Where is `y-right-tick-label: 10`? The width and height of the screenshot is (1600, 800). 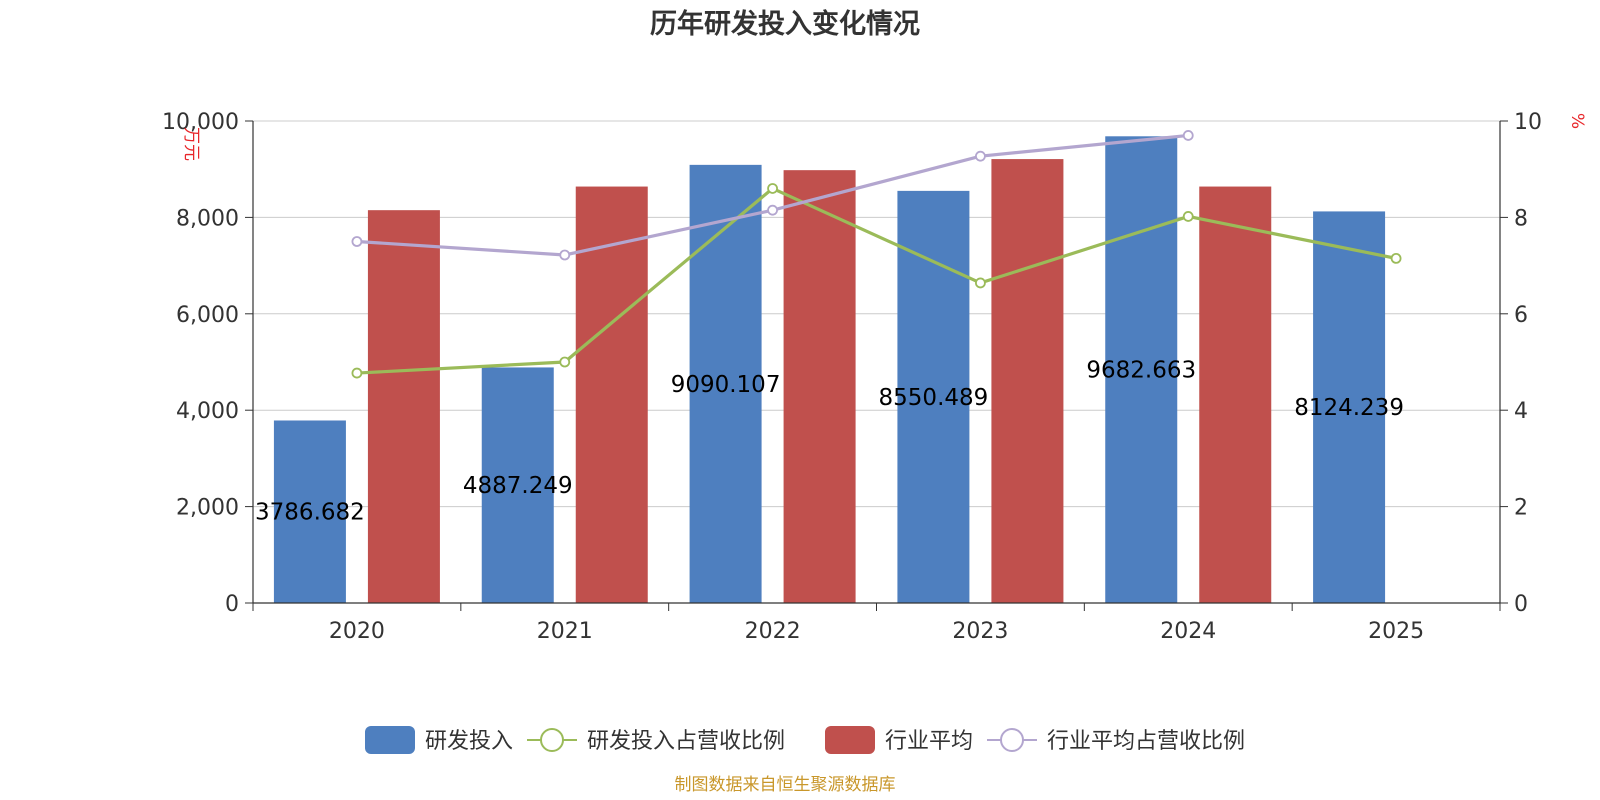 y-right-tick-label: 10 is located at coordinates (1528, 122).